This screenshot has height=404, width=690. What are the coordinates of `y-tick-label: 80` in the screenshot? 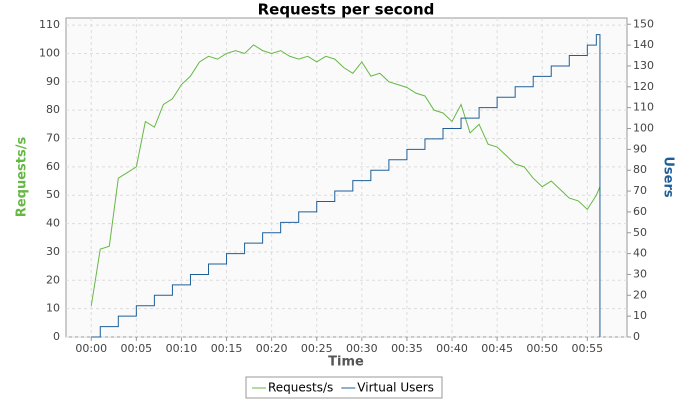 It's located at (53, 109).